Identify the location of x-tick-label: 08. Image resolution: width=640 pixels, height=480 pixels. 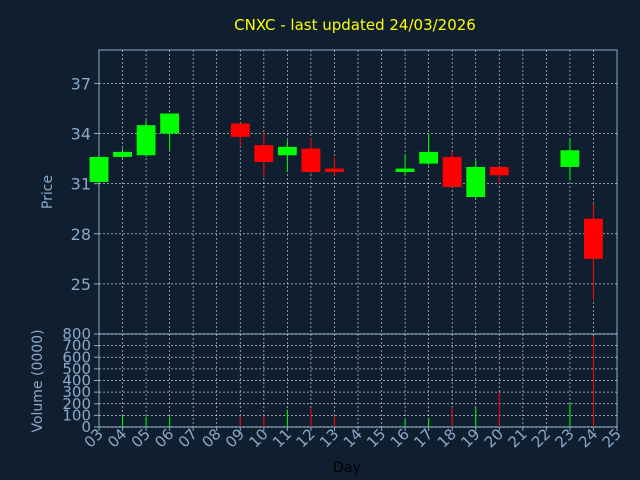
(211, 438).